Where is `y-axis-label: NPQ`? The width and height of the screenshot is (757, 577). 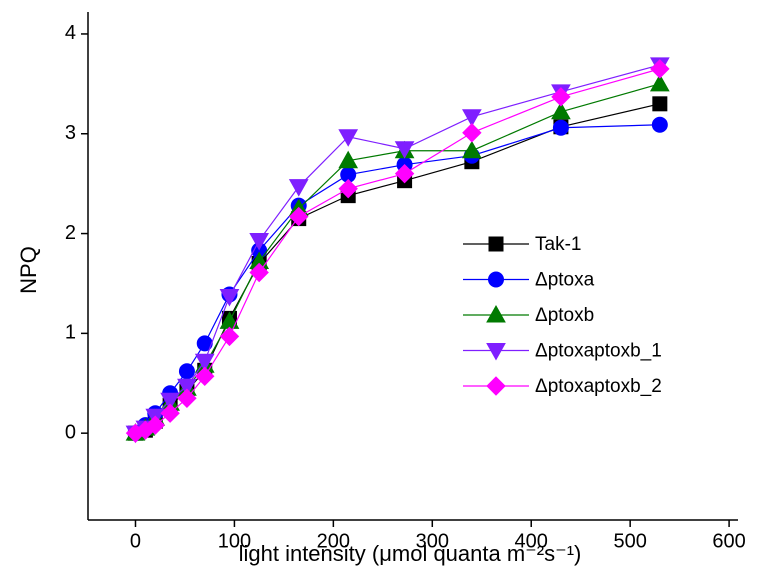
y-axis-label: NPQ is located at coordinates (28, 270).